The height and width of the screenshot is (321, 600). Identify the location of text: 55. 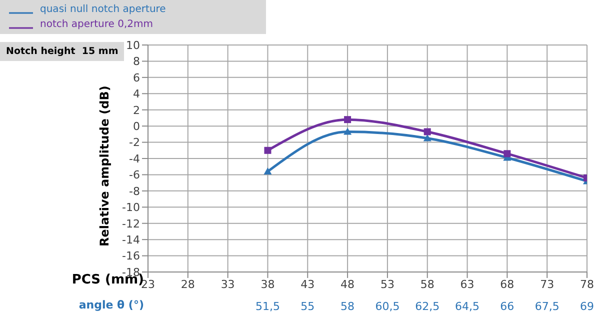
(307, 306).